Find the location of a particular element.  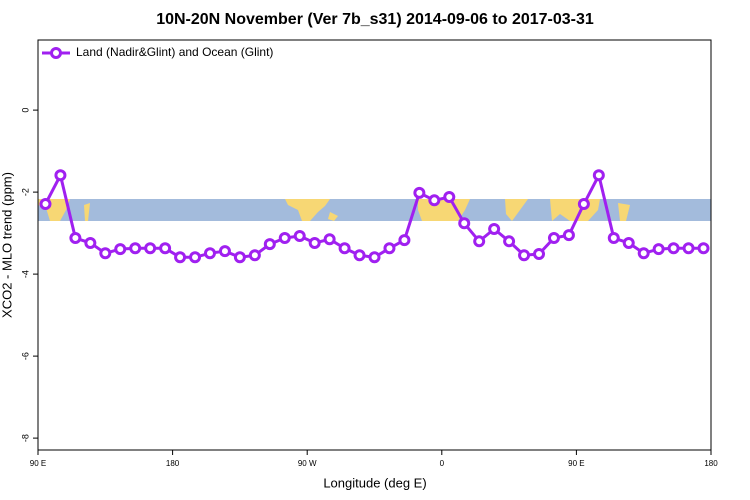

x-tick-label: 90 W is located at coordinates (307, 463).